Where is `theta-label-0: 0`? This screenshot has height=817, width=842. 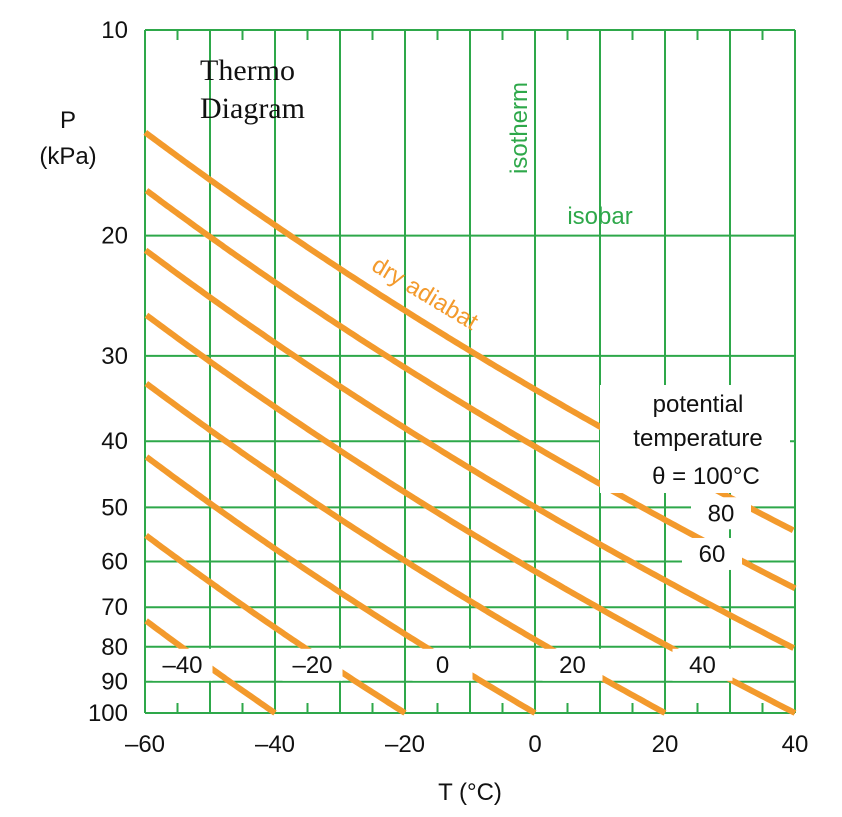
theta-label-0: 0 is located at coordinates (442, 665).